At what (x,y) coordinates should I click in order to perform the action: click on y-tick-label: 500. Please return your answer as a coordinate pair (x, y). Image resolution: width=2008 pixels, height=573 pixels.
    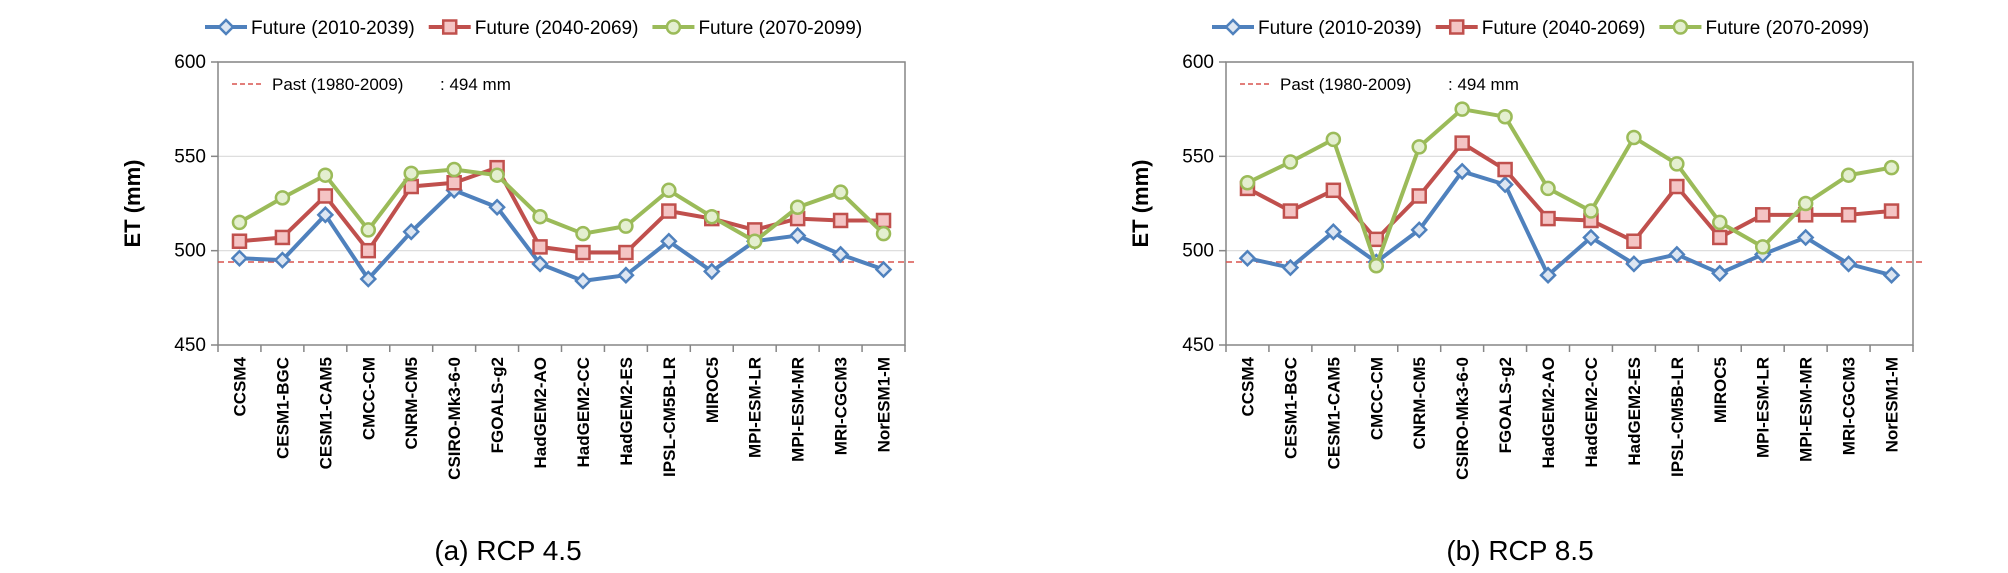
    Looking at the image, I should click on (190, 251).